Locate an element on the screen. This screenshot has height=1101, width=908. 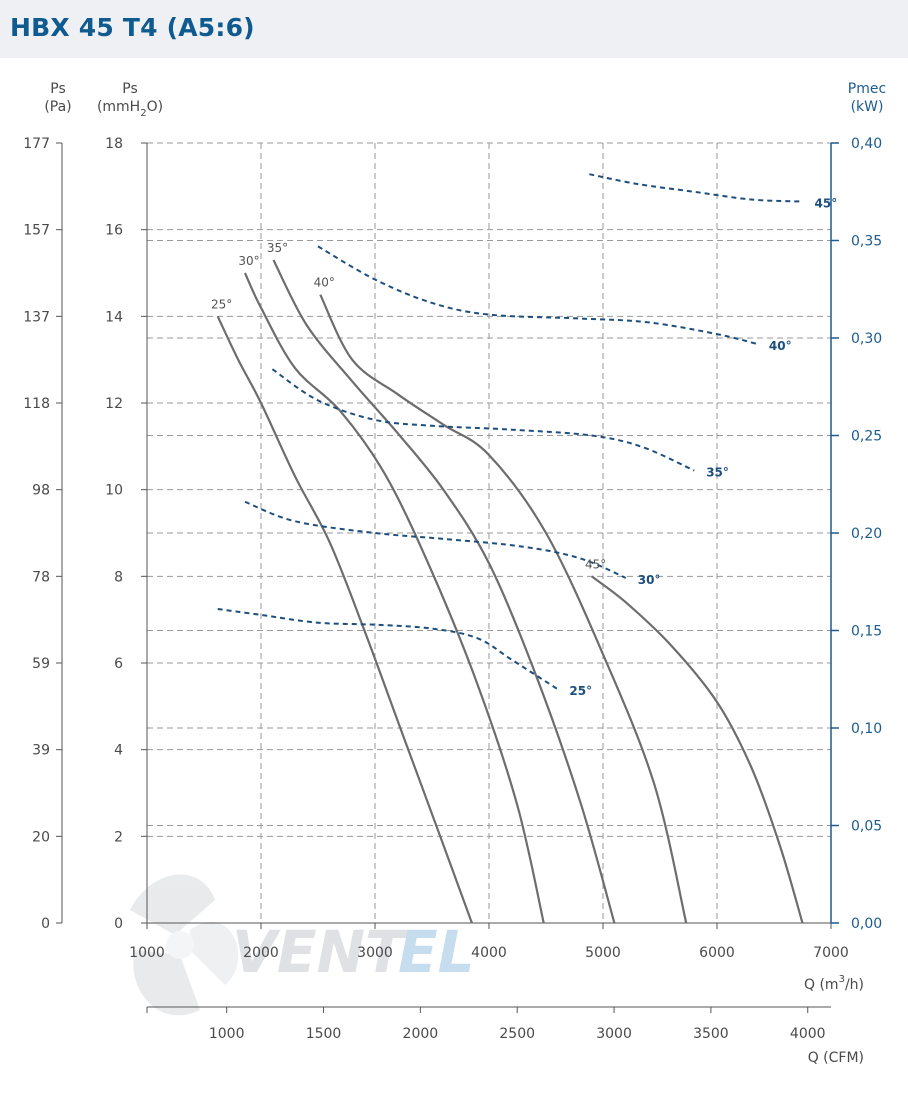
page-title: HBX 45 T4 (A5:6) is located at coordinates (132, 27).